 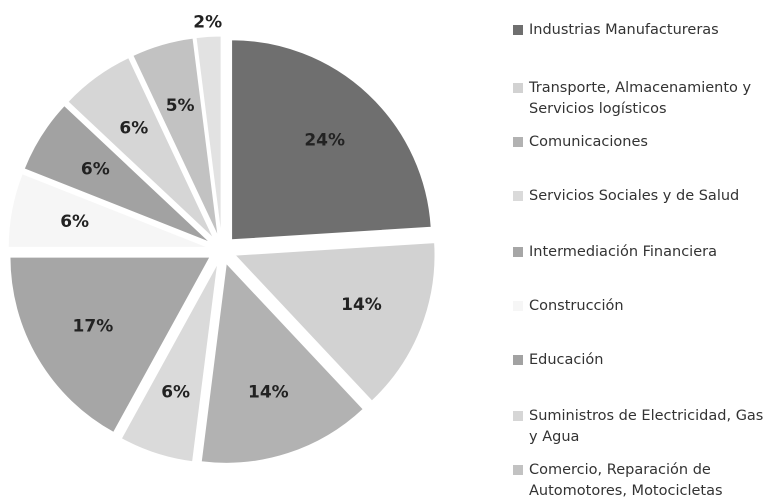 I want to click on legend-label: Comunicaciones, so click(x=588, y=142).